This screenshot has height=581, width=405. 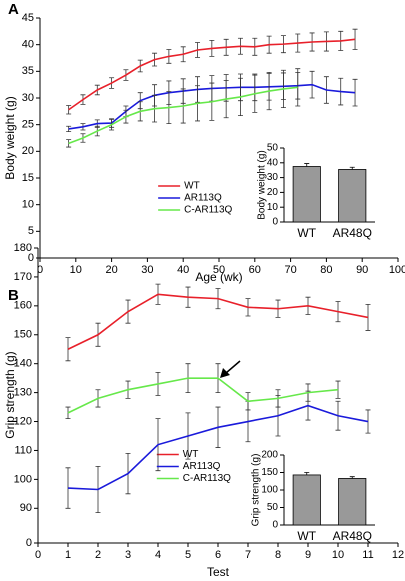 What do you see at coordinates (269, 455) in the screenshot?
I see `y-tick-label: 200` at bounding box center [269, 455].